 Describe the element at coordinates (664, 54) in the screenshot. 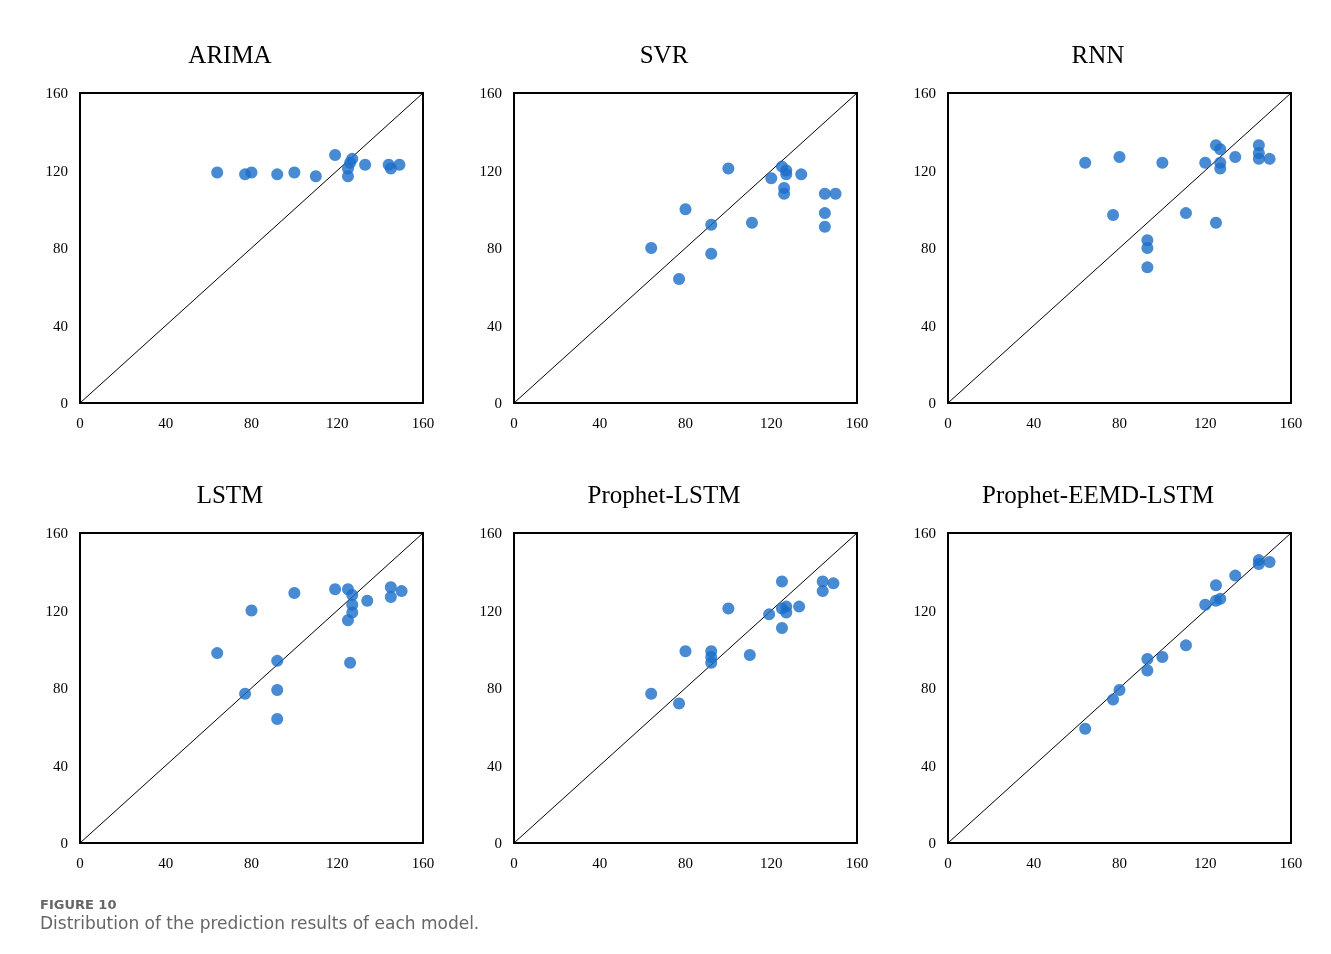

I see `chart-title: SVR` at that location.